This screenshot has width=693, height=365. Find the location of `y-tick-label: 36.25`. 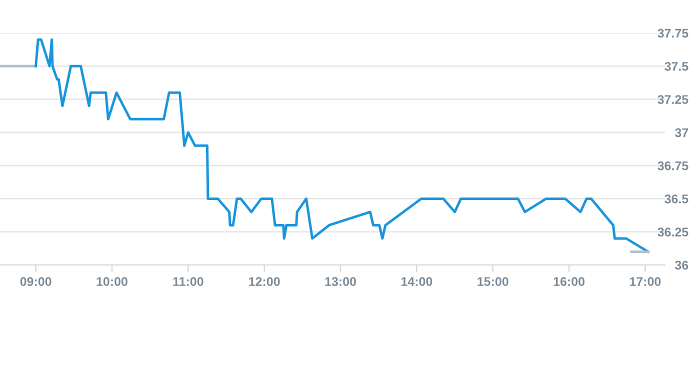

y-tick-label: 36.25 is located at coordinates (673, 232).